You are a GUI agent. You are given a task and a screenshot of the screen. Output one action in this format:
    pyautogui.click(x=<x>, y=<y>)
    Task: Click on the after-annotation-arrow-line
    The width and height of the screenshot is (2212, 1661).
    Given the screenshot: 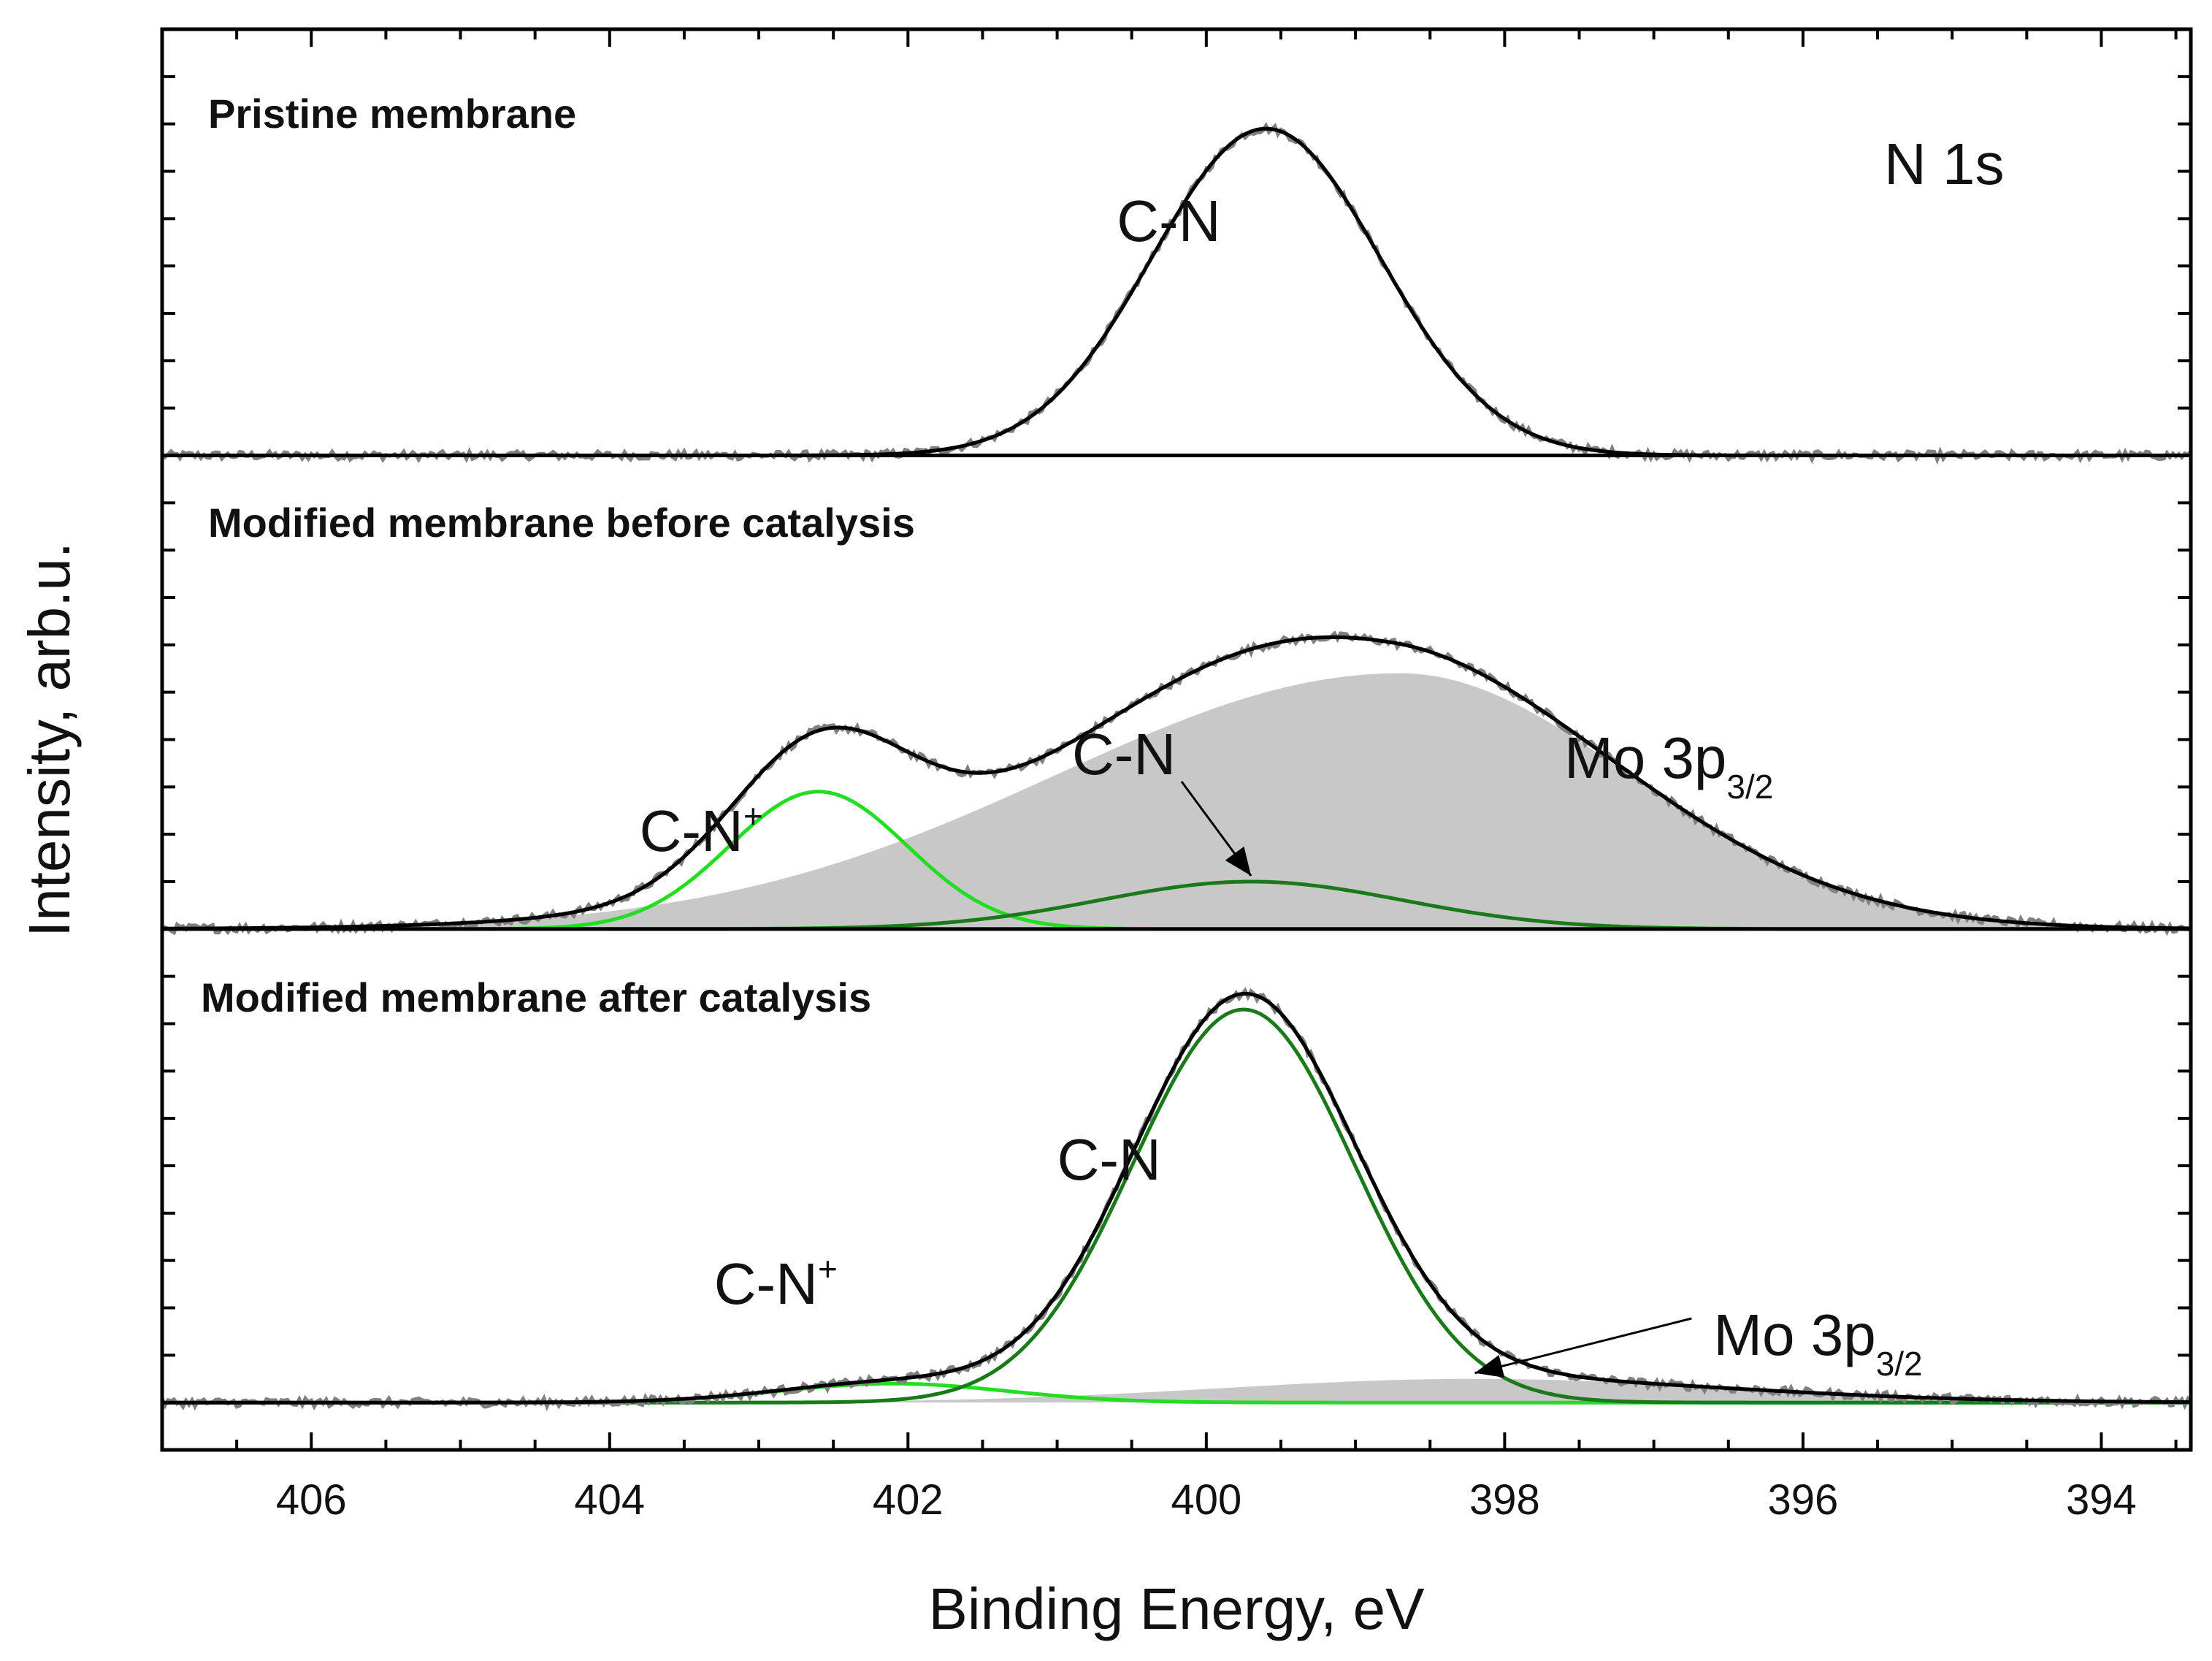 What is the action you would take?
    pyautogui.click(x=1583, y=1346)
    